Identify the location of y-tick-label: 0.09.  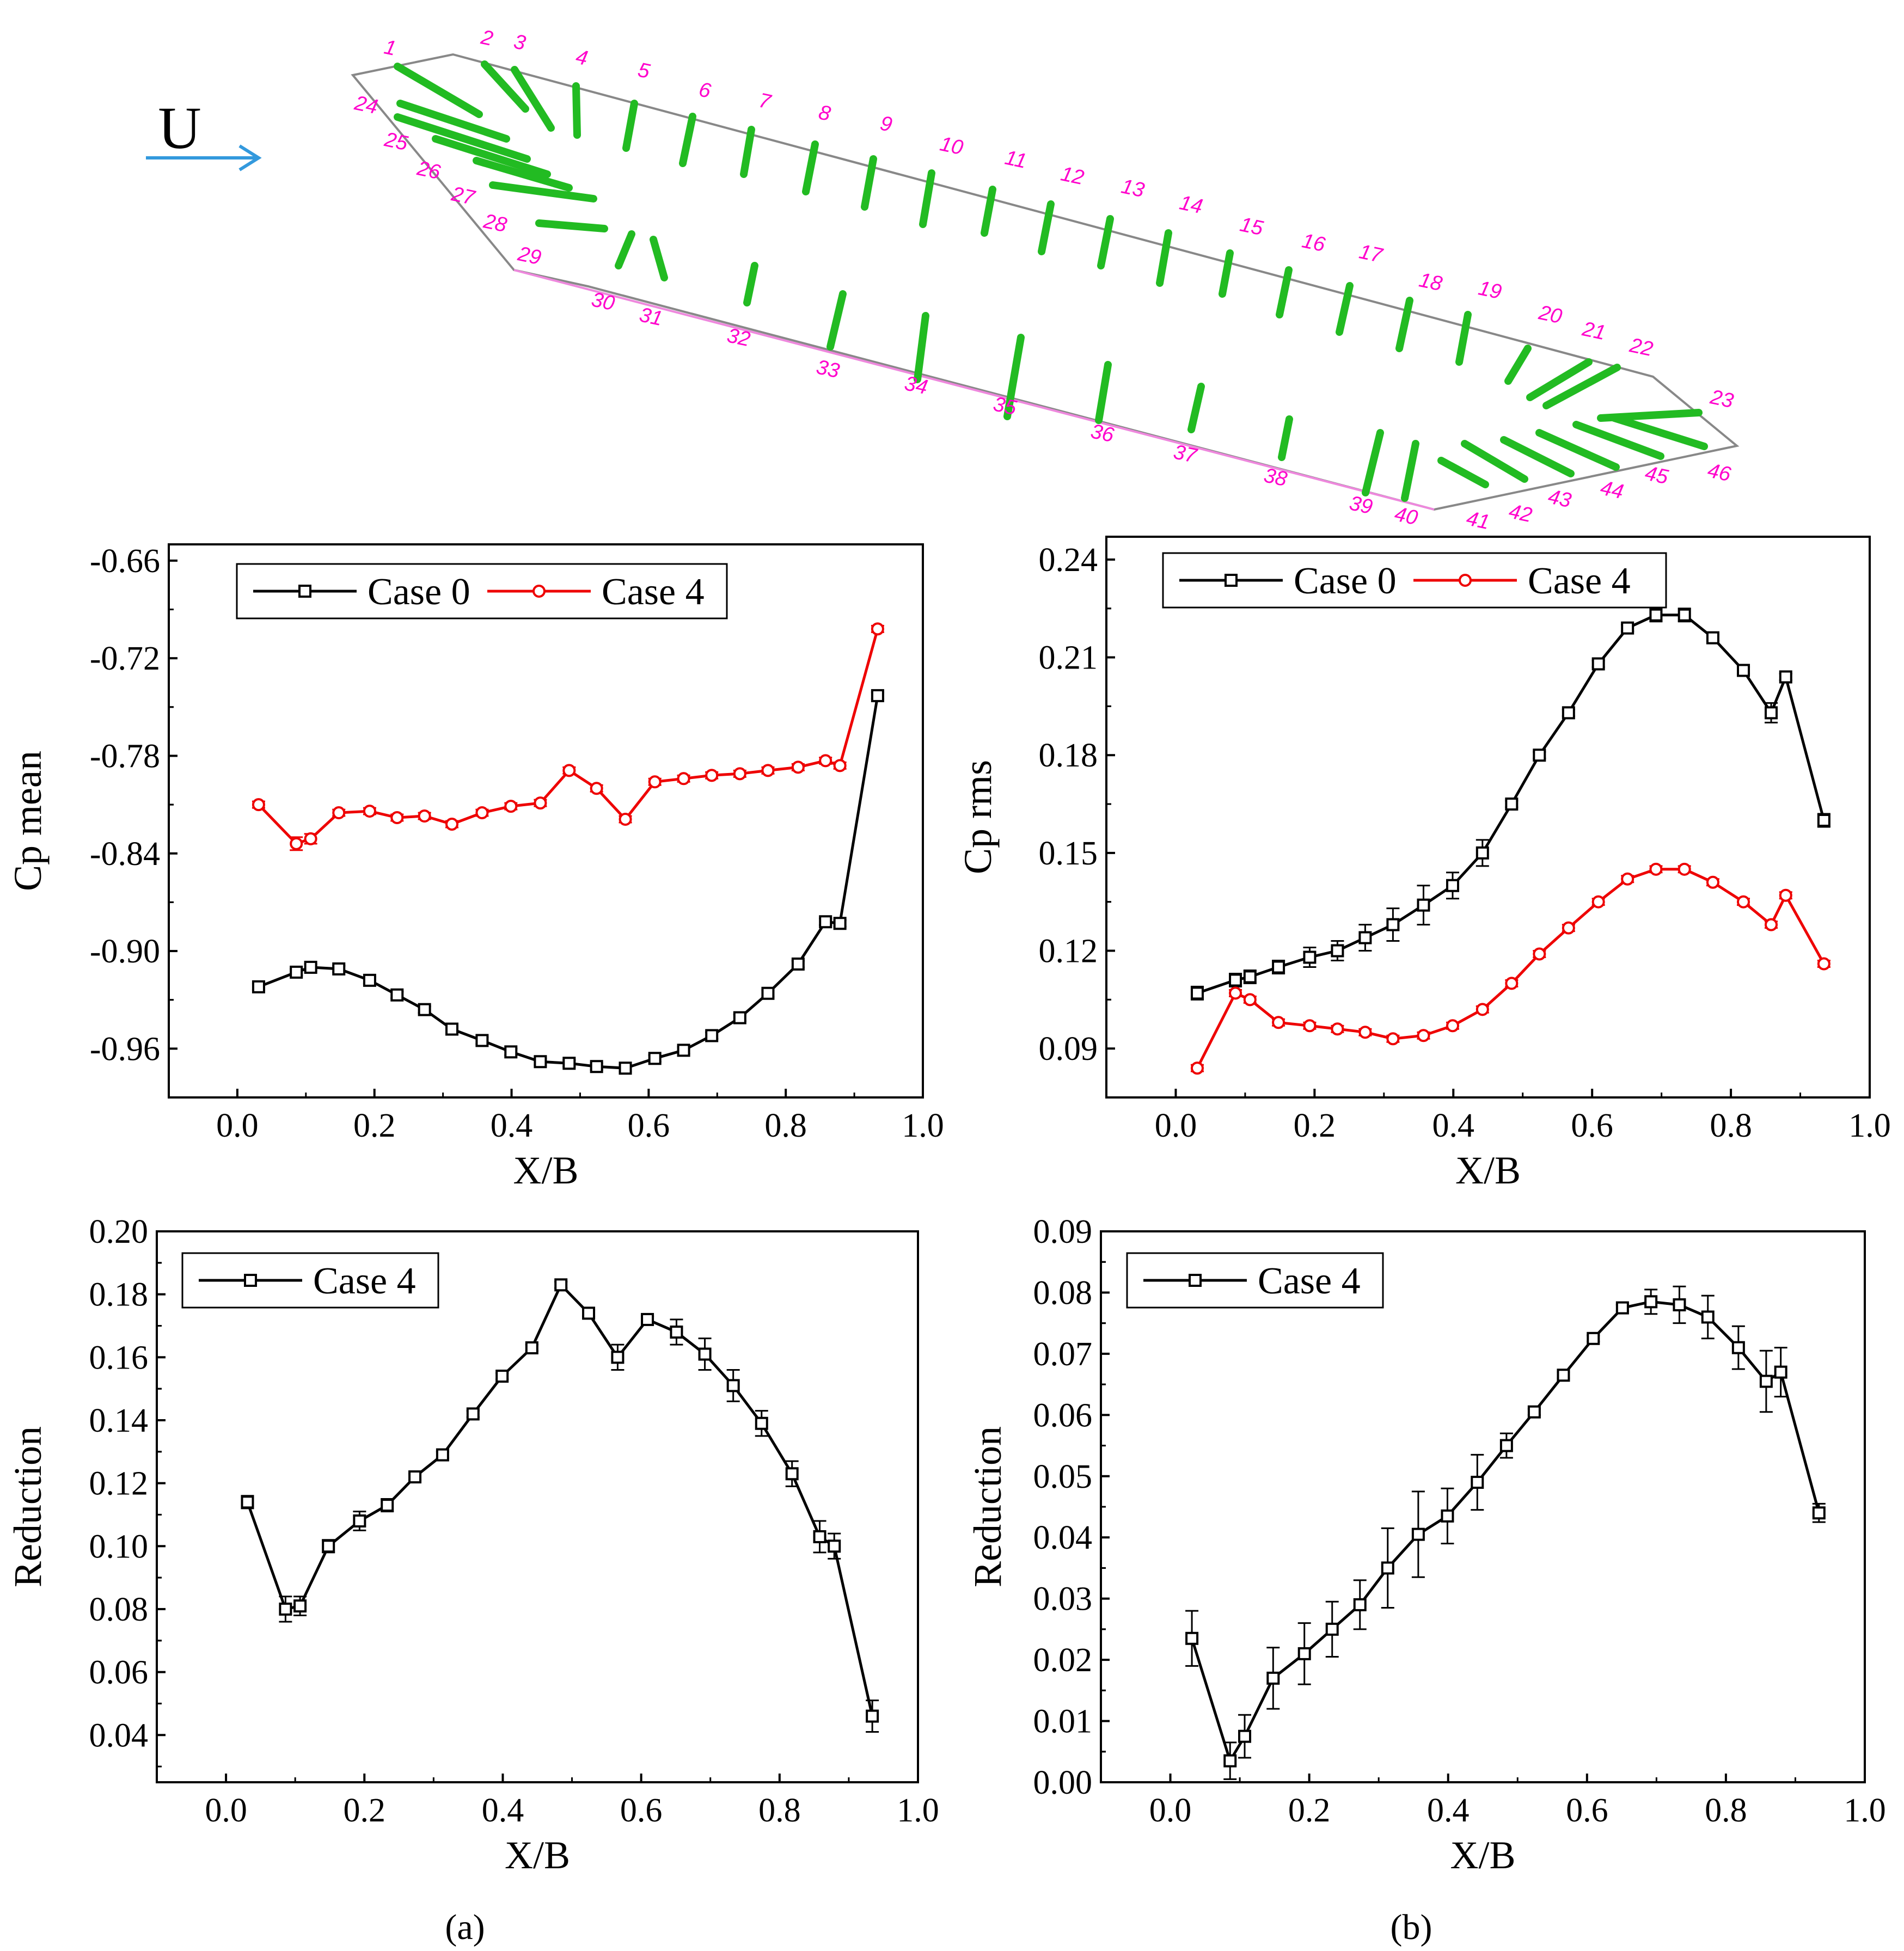
(1068, 1048).